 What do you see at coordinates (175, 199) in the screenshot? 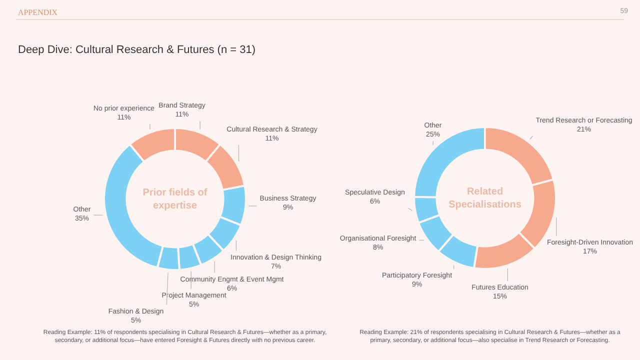
I see `text: Prior fields of expertise` at bounding box center [175, 199].